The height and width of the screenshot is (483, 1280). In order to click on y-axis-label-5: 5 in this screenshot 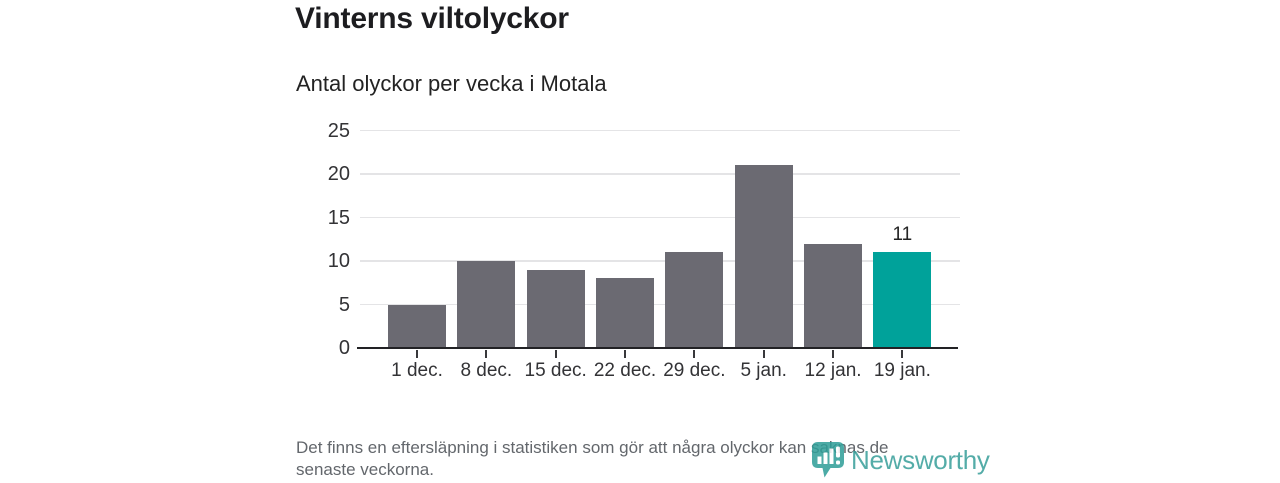, I will do `click(344, 304)`.